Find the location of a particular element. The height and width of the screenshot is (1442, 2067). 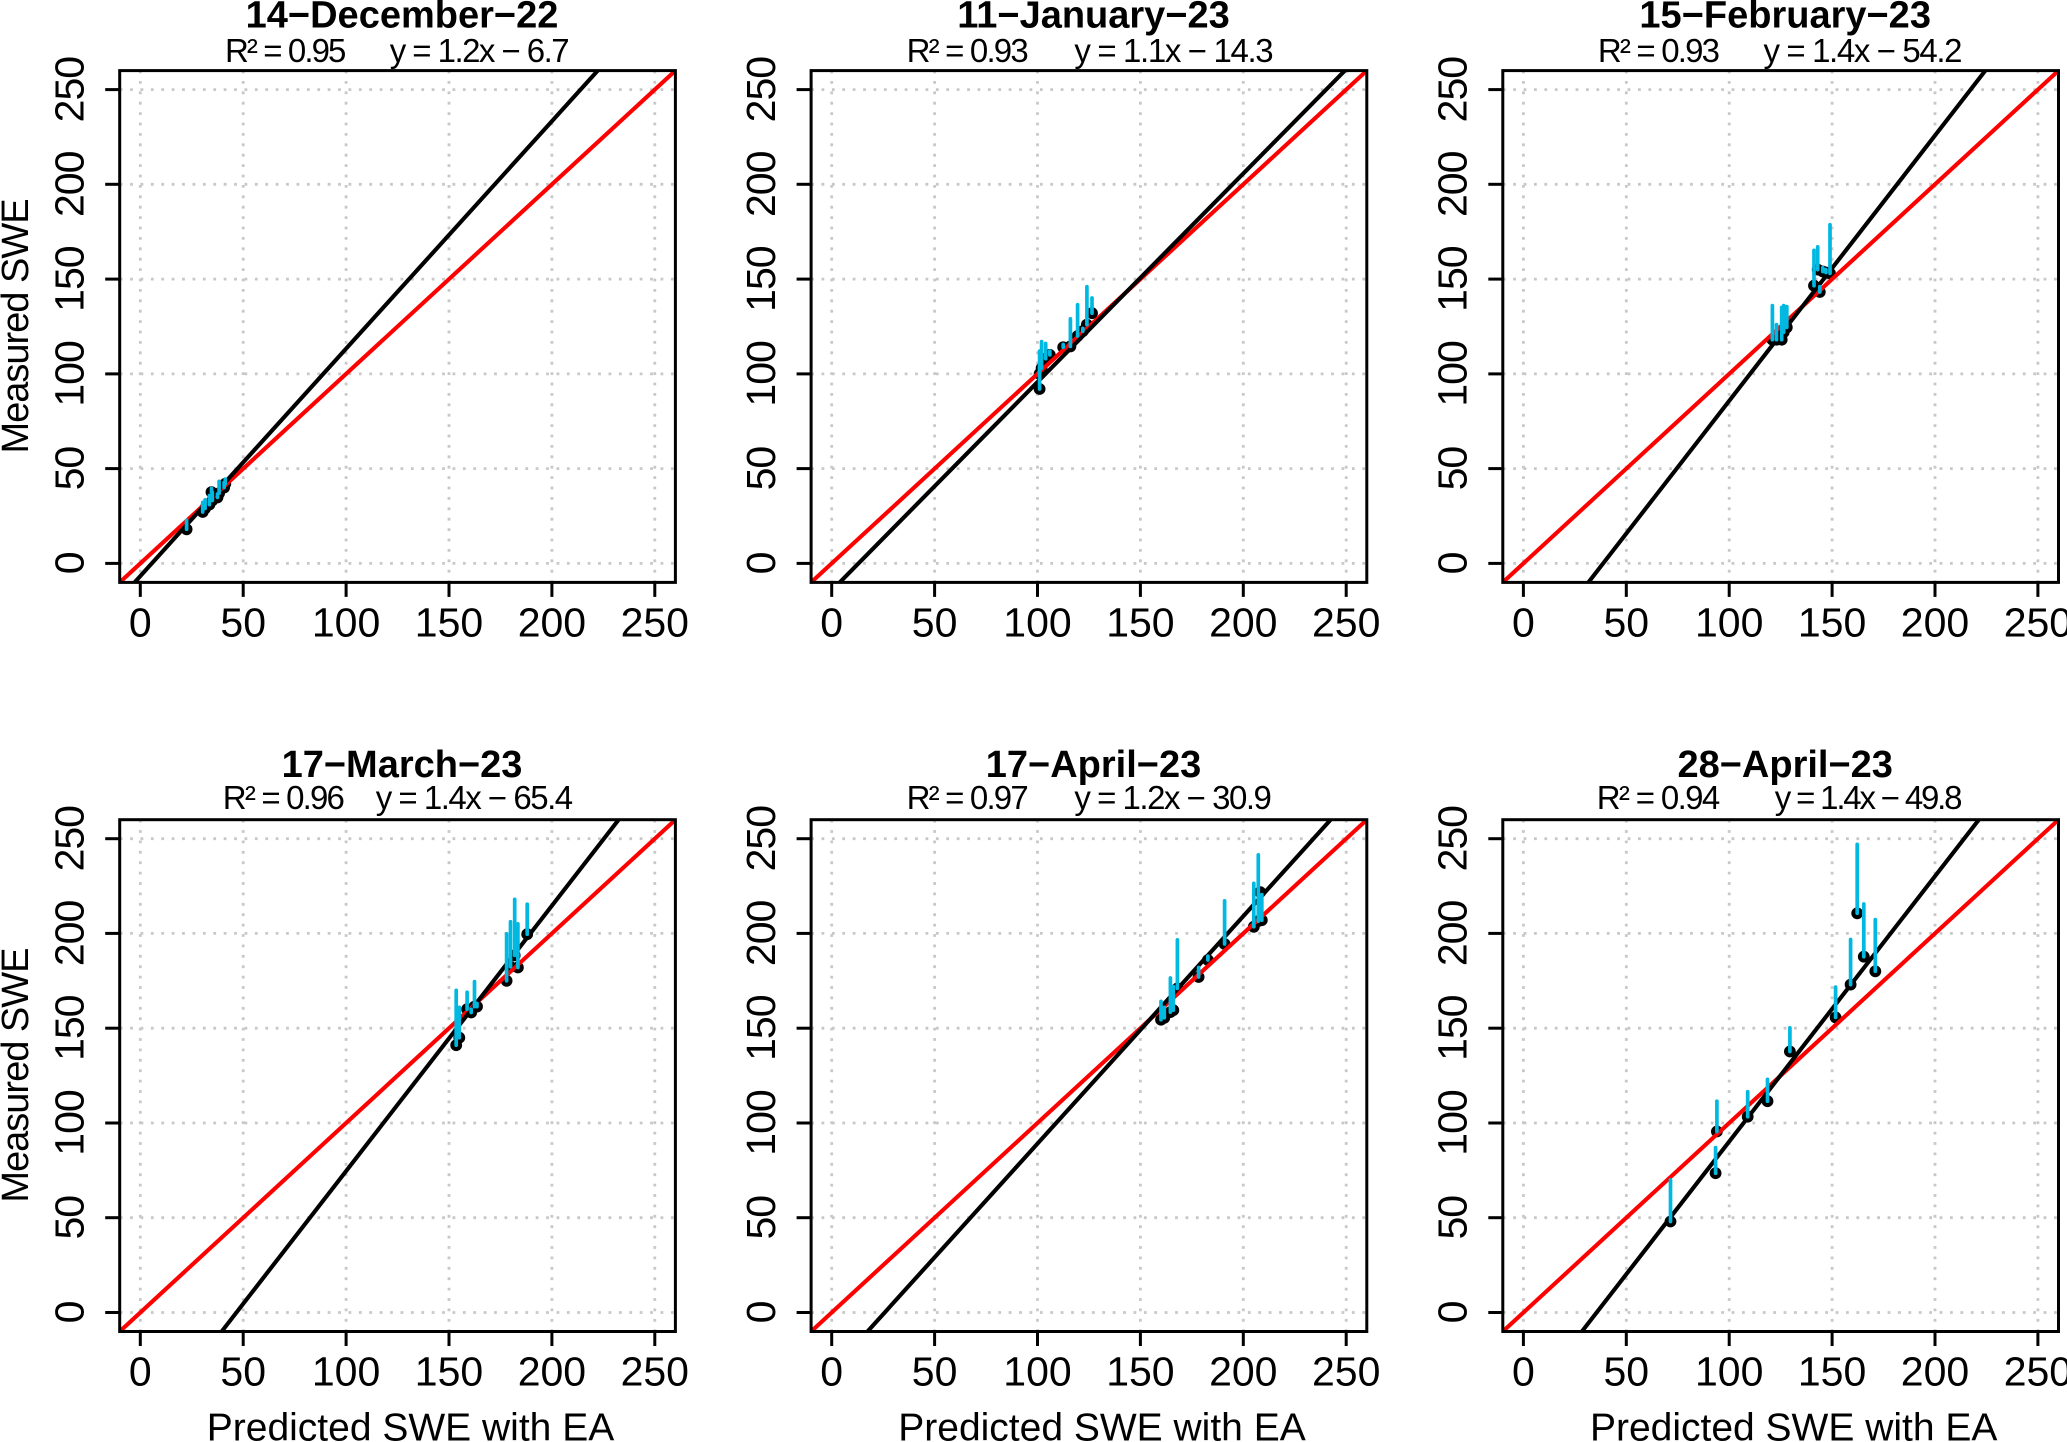

svg-text: R² = 0.96 is located at coordinates (284, 797).